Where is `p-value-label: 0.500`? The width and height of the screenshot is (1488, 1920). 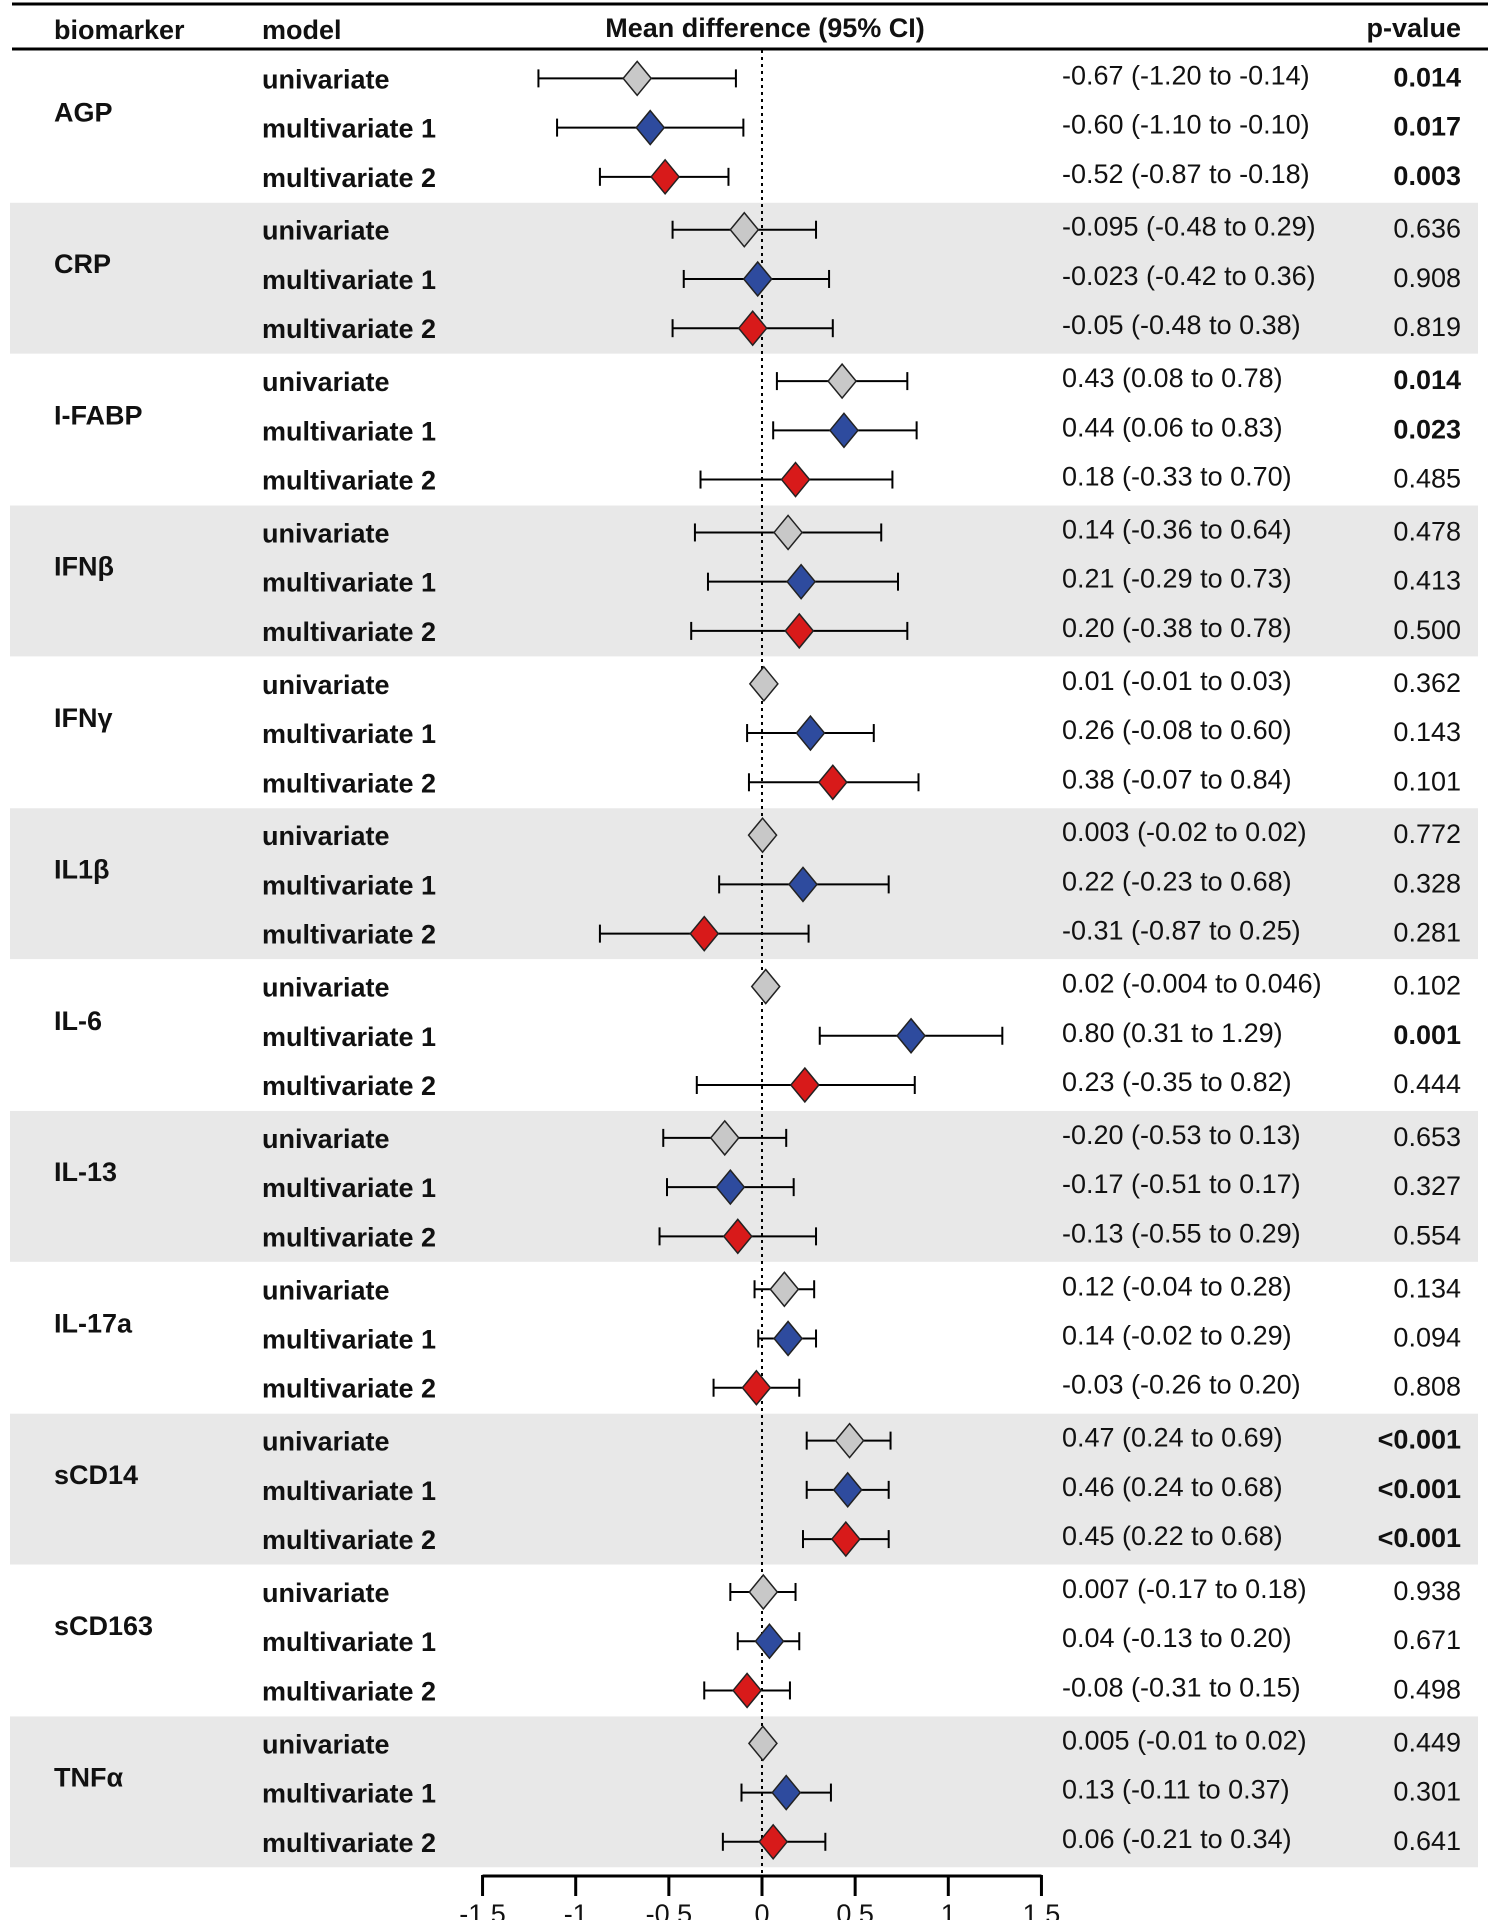 p-value-label: 0.500 is located at coordinates (1427, 630).